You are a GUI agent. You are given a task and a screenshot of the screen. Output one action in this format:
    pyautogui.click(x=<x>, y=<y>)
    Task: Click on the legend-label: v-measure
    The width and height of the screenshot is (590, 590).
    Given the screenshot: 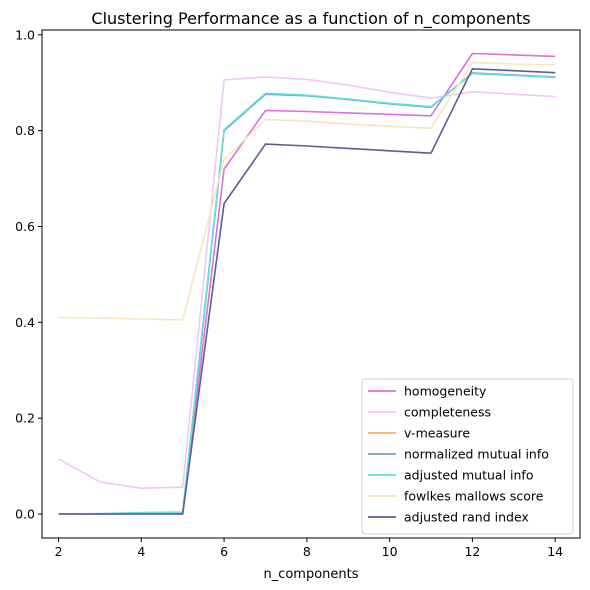 What is the action you would take?
    pyautogui.click(x=437, y=433)
    